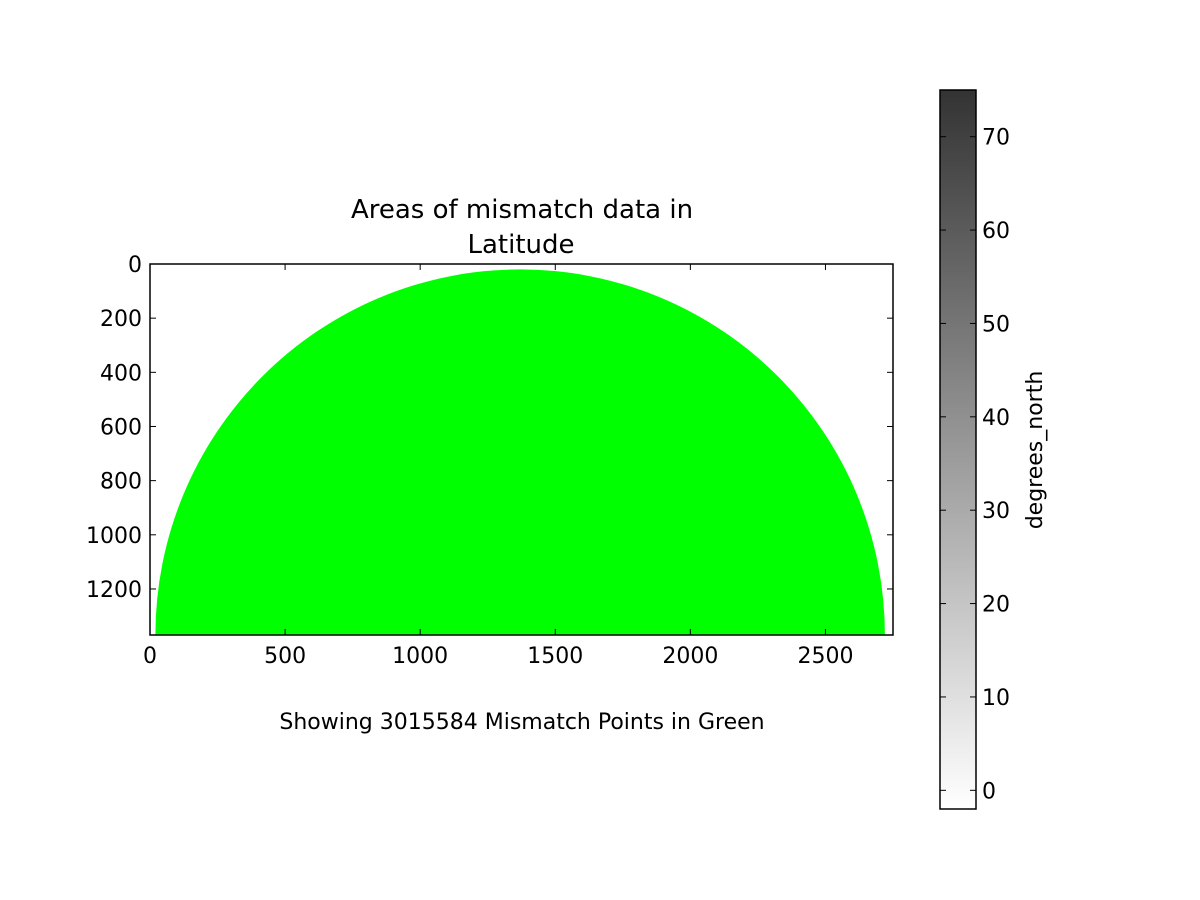 The height and width of the screenshot is (900, 1200). What do you see at coordinates (135, 265) in the screenshot?
I see `y-tick-label: 0` at bounding box center [135, 265].